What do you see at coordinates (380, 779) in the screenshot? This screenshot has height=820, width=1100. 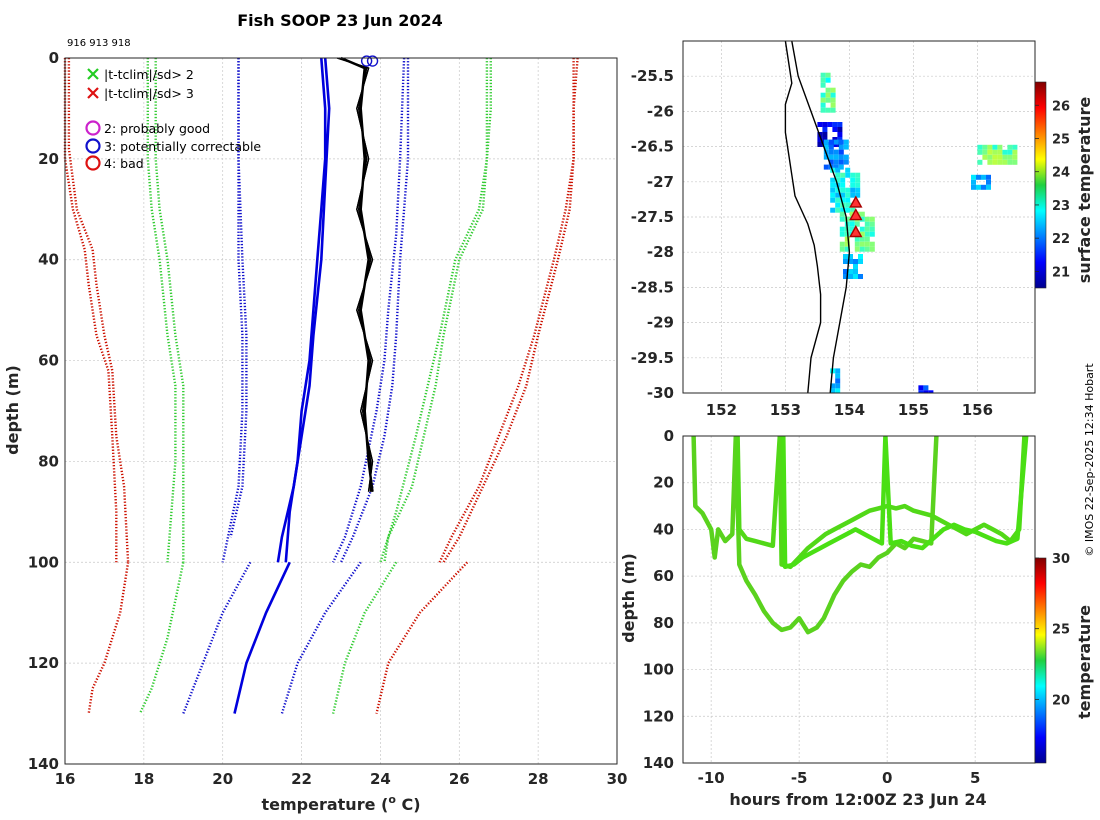 I see `profile-xtick-label: 24` at bounding box center [380, 779].